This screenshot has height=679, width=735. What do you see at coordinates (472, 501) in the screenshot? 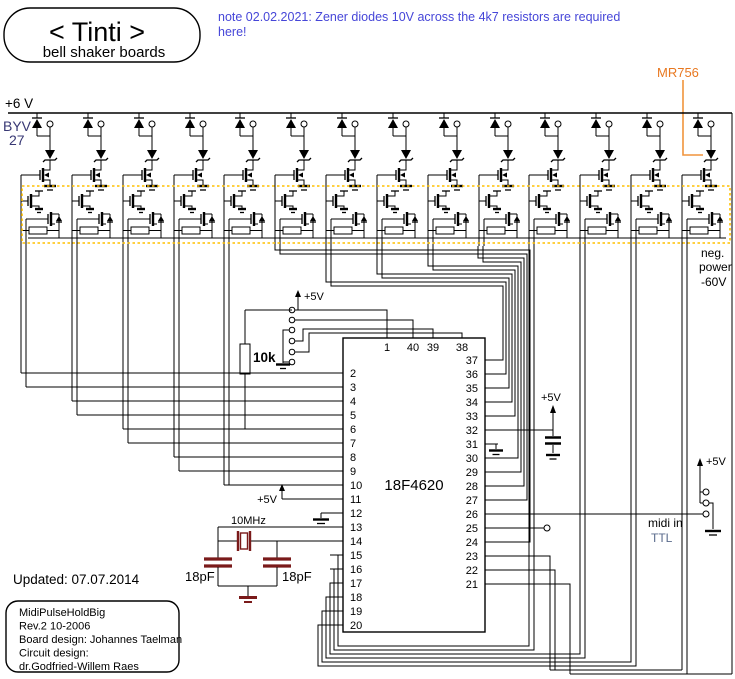
I see `mcu-pin-number: 27` at bounding box center [472, 501].